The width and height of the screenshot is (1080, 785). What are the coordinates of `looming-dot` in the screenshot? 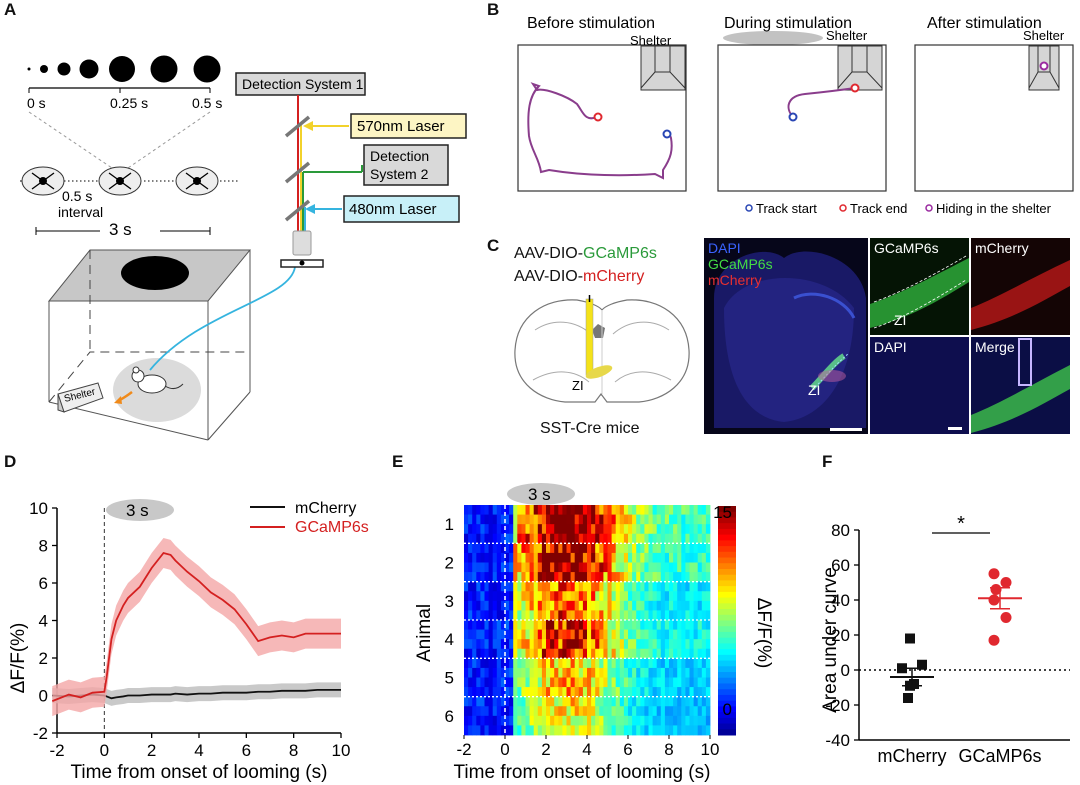 It's located at (44, 69).